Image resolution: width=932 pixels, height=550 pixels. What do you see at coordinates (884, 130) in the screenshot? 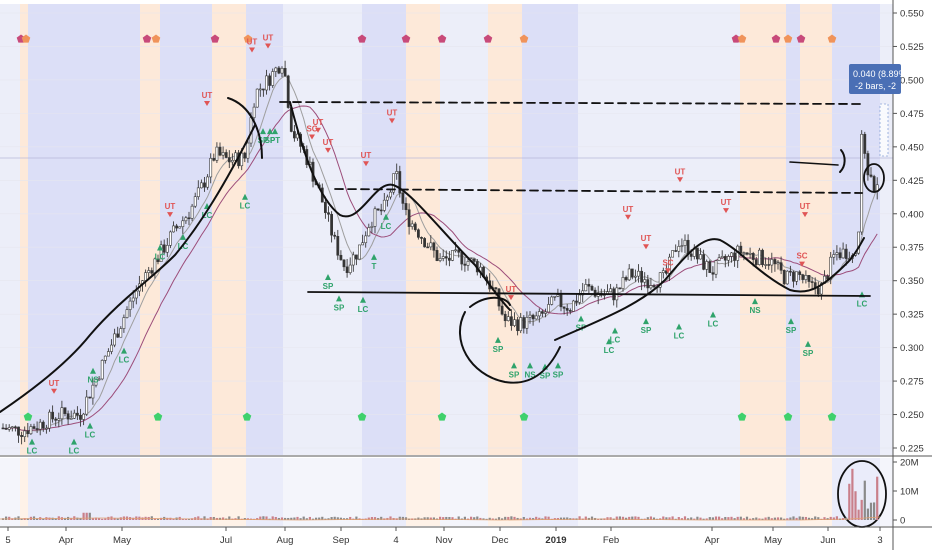
I see `price-range-measure-box` at bounding box center [884, 130].